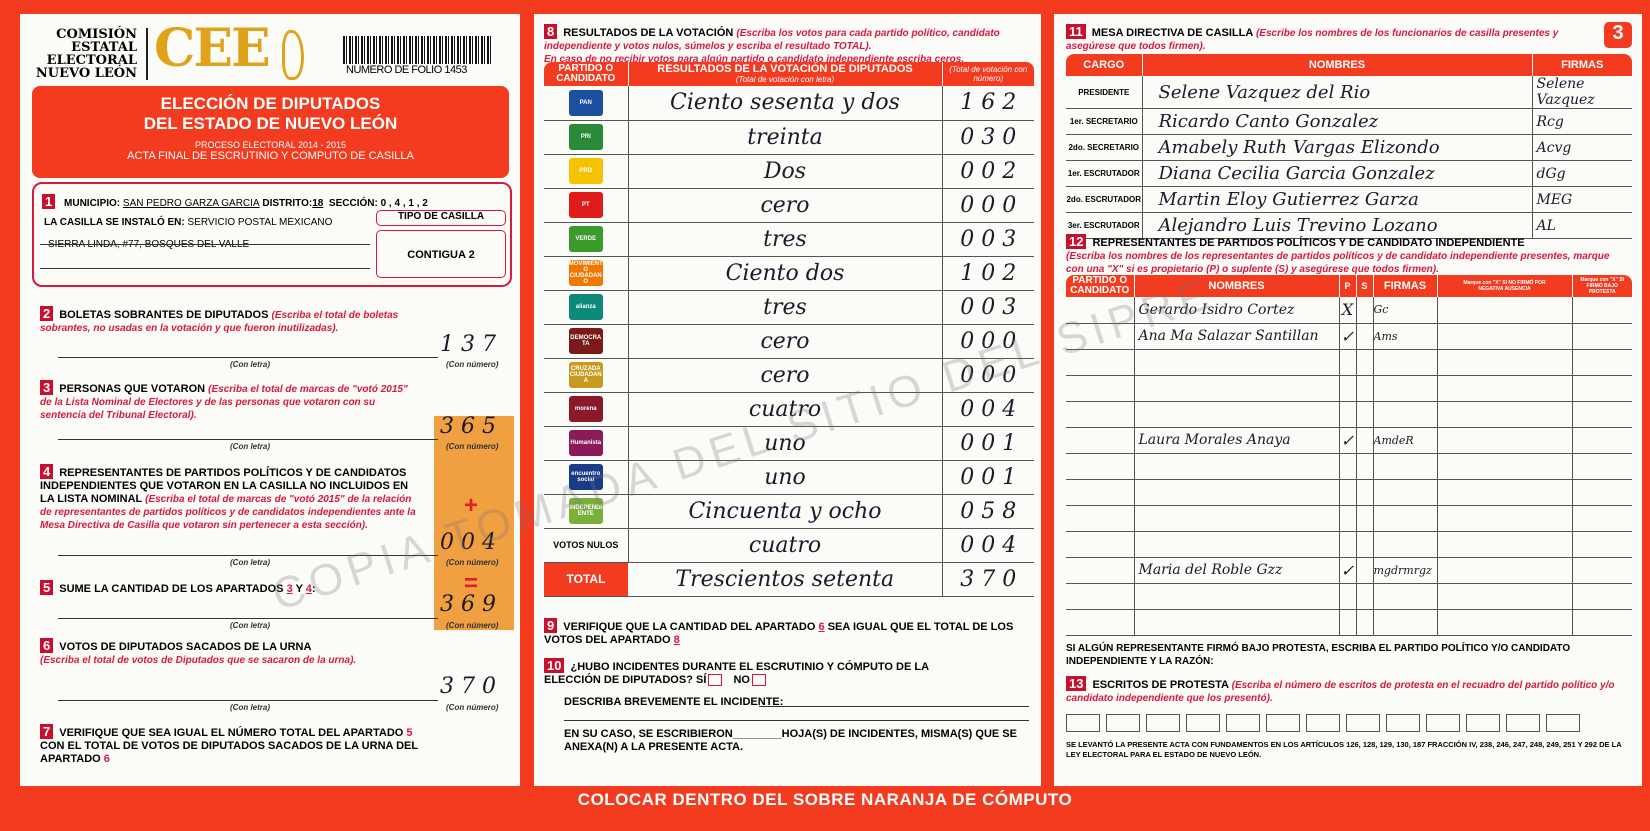 This screenshot has height=831, width=1650. I want to click on representante-row: Gerardo Isidro Cortez X Gc, so click(1349, 310).